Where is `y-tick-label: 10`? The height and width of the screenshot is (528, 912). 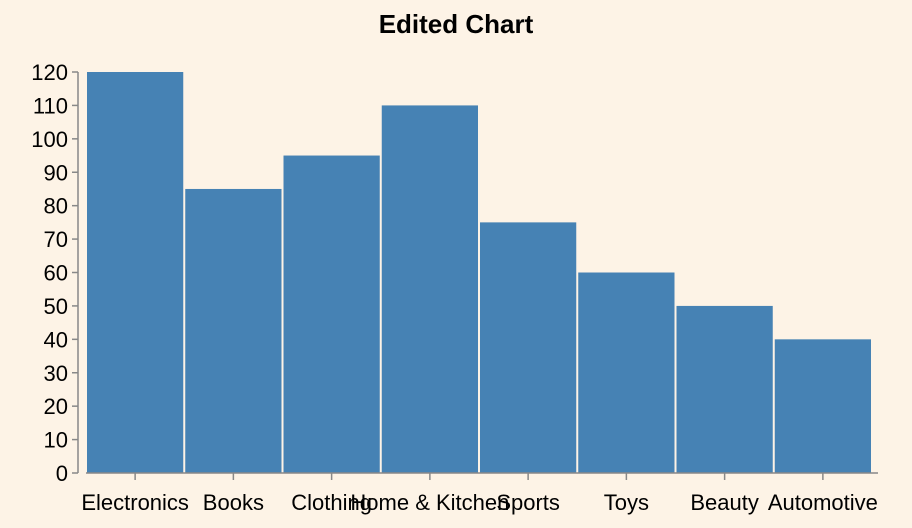
y-tick-label: 10 is located at coordinates (56, 440).